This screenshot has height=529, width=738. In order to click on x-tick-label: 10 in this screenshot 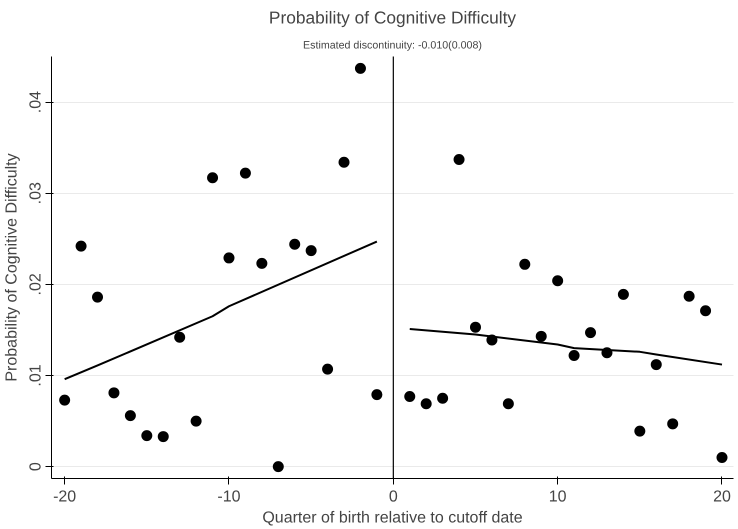, I will do `click(557, 497)`.